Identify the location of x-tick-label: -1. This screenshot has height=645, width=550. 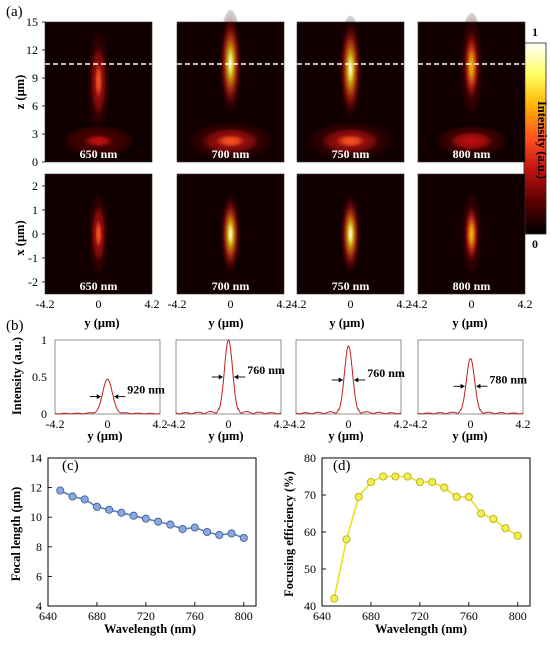
(33, 258).